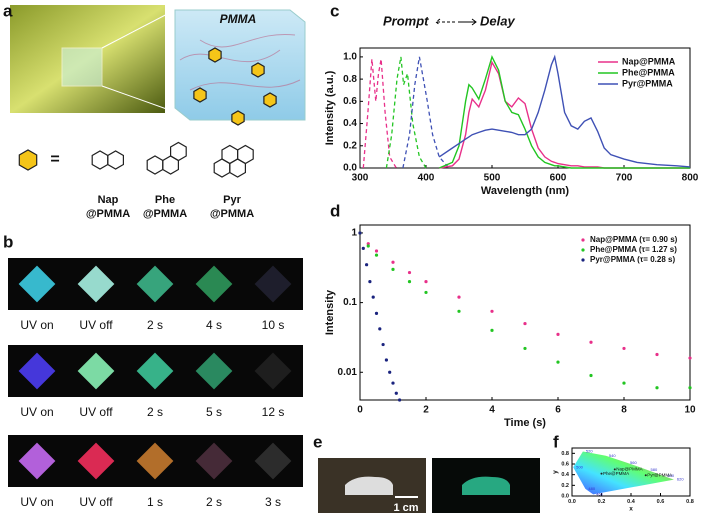 The height and width of the screenshot is (513, 706). I want to click on molecule-label: Phe, so click(165, 200).